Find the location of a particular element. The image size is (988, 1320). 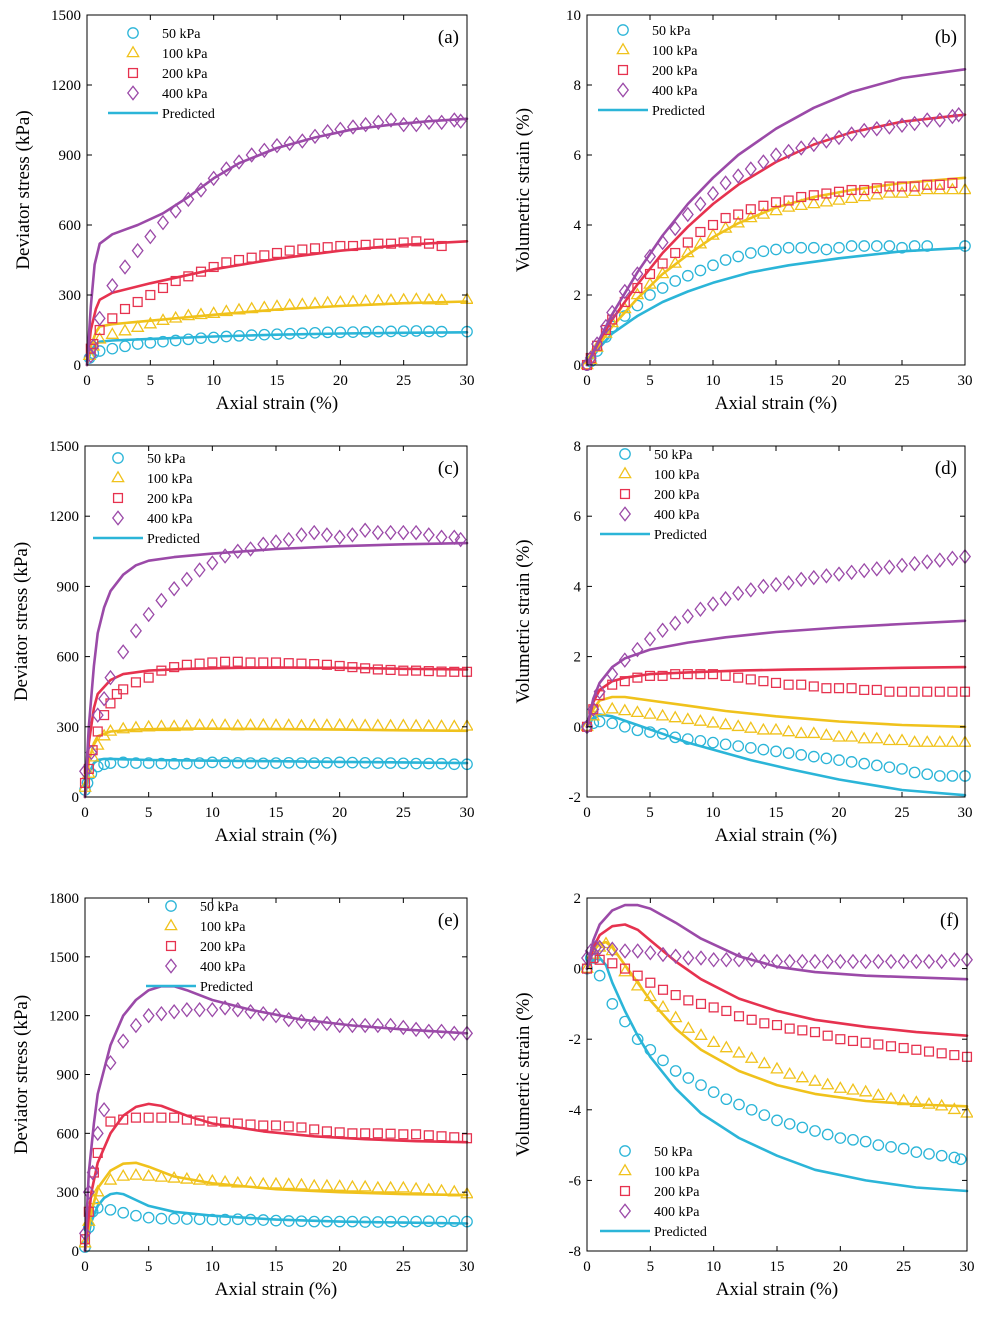

legend-label-predicted: Predicted is located at coordinates (188, 114).